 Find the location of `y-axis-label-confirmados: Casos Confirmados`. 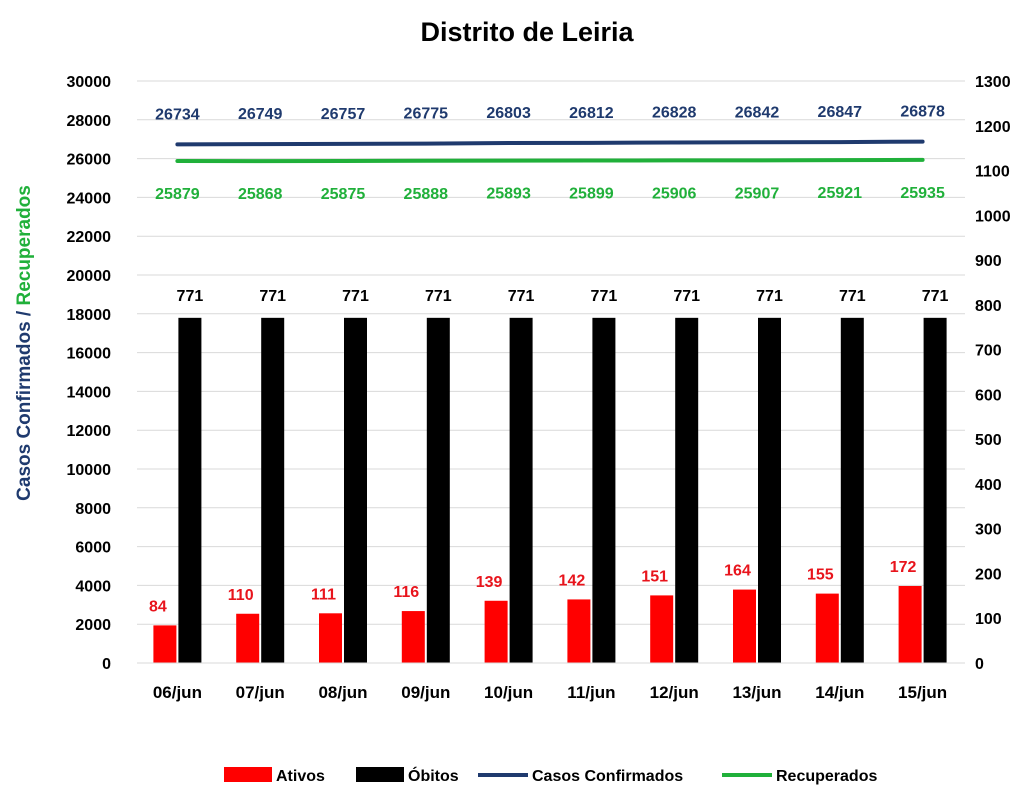

y-axis-label-confirmados: Casos Confirmados is located at coordinates (24, 410).